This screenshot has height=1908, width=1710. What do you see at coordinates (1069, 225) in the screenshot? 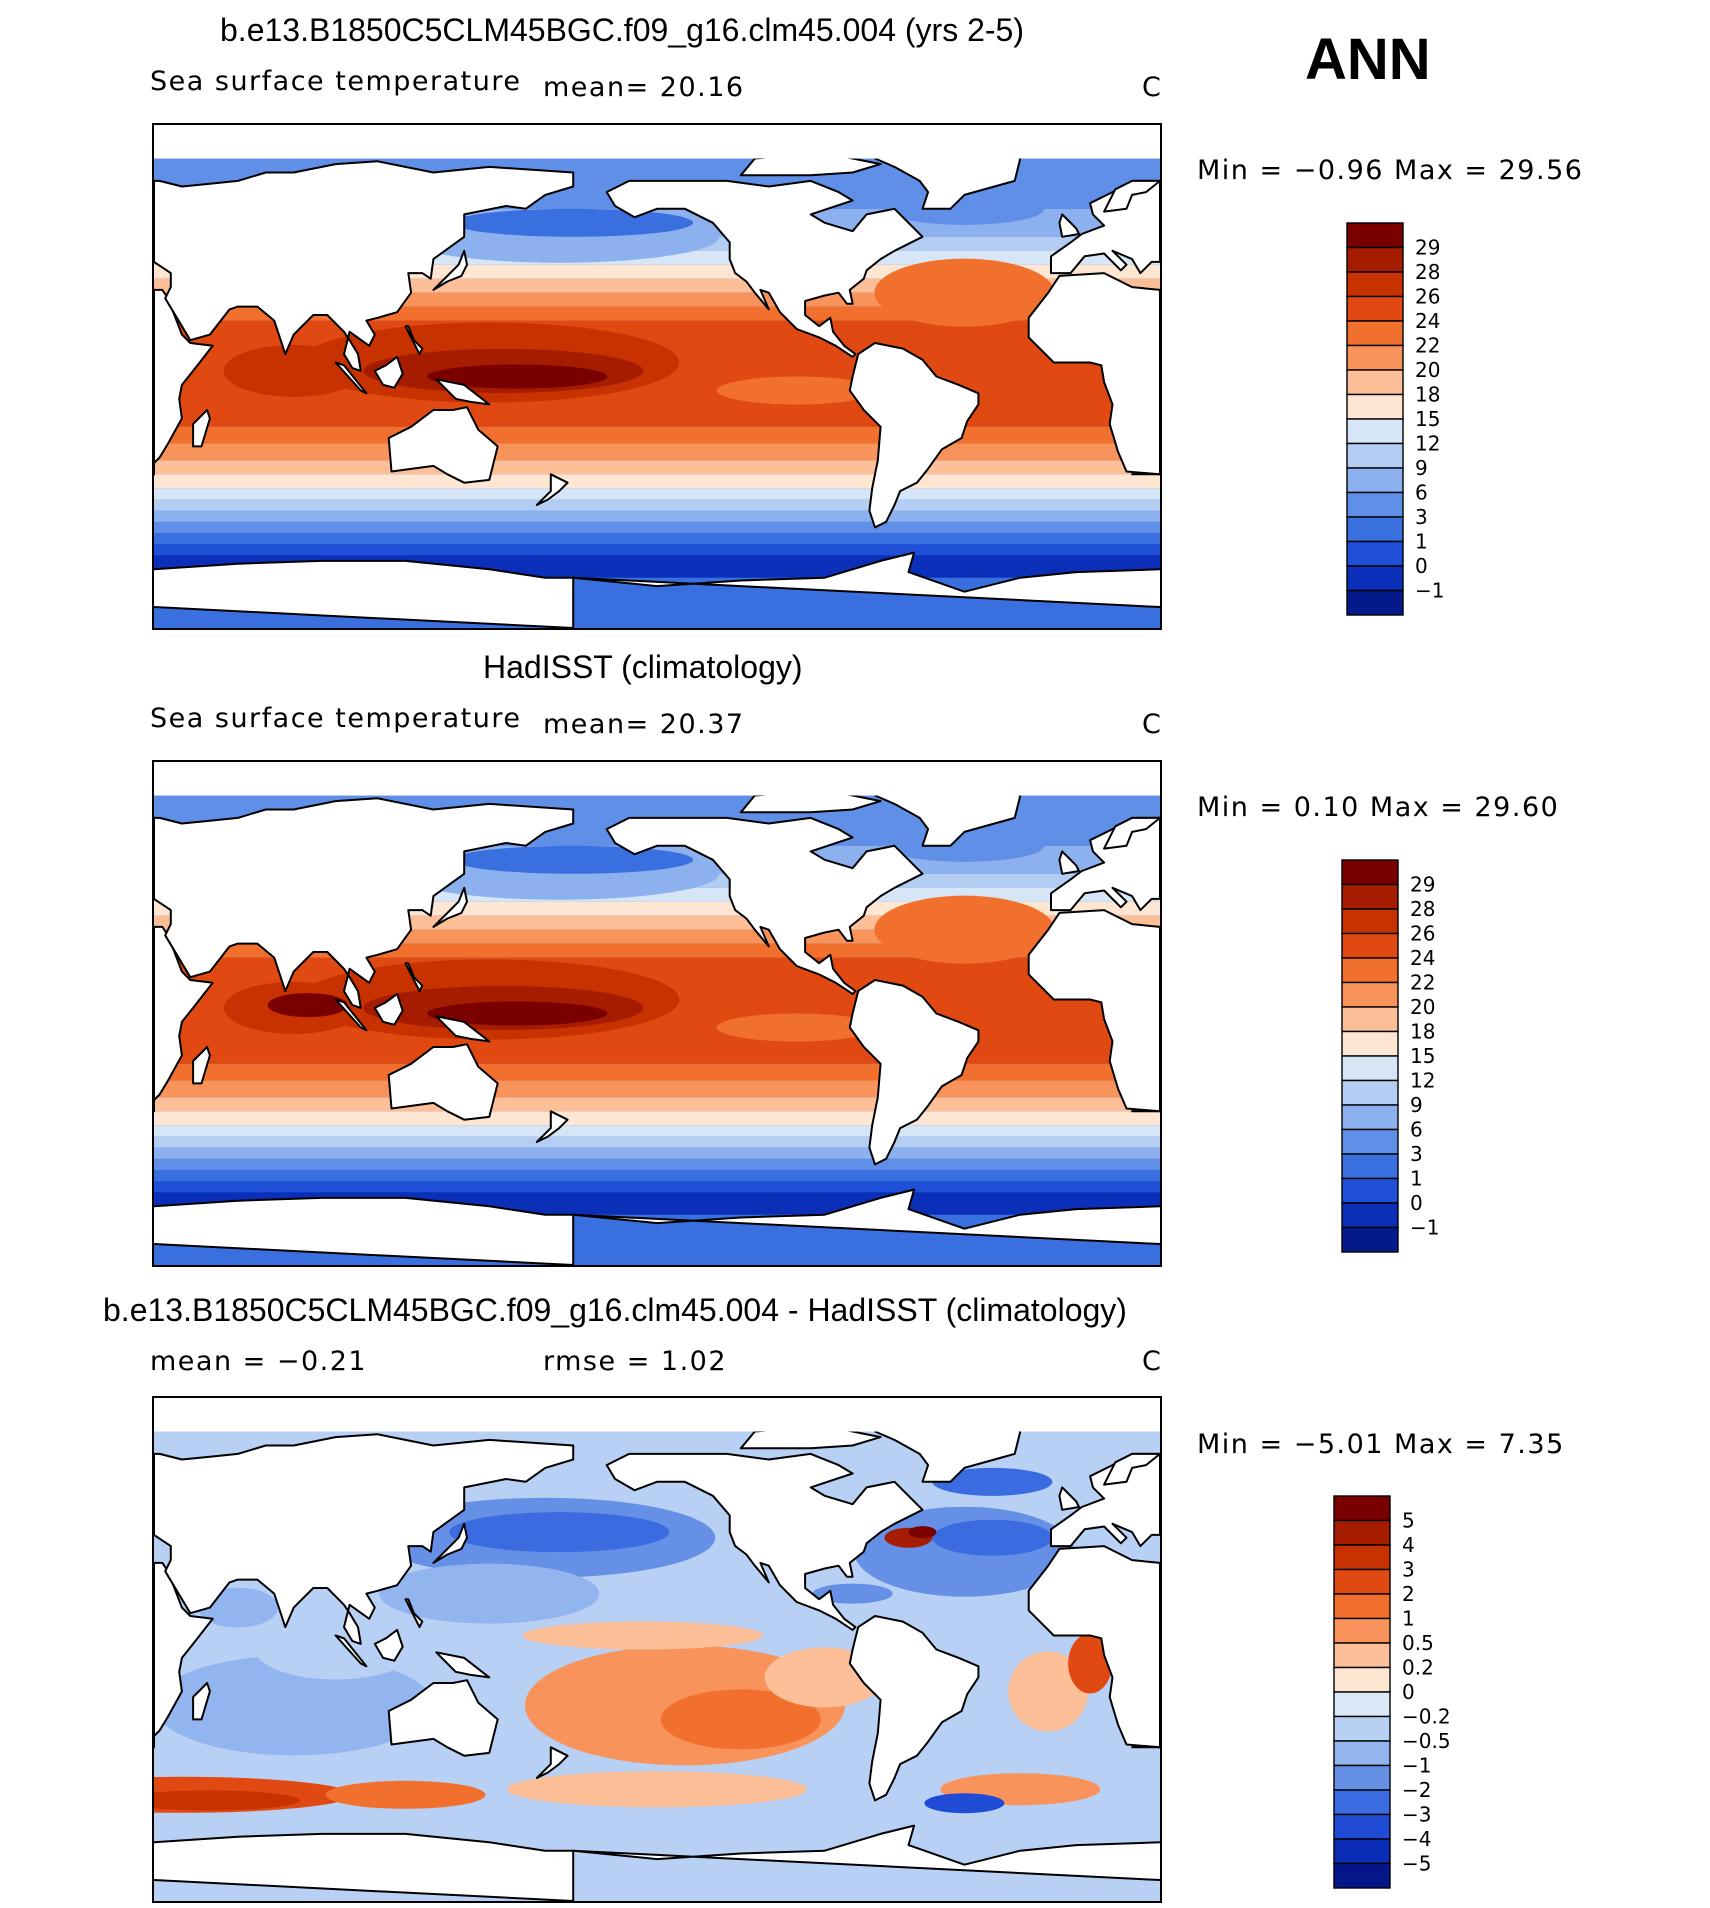
I see `land-britain` at bounding box center [1069, 225].